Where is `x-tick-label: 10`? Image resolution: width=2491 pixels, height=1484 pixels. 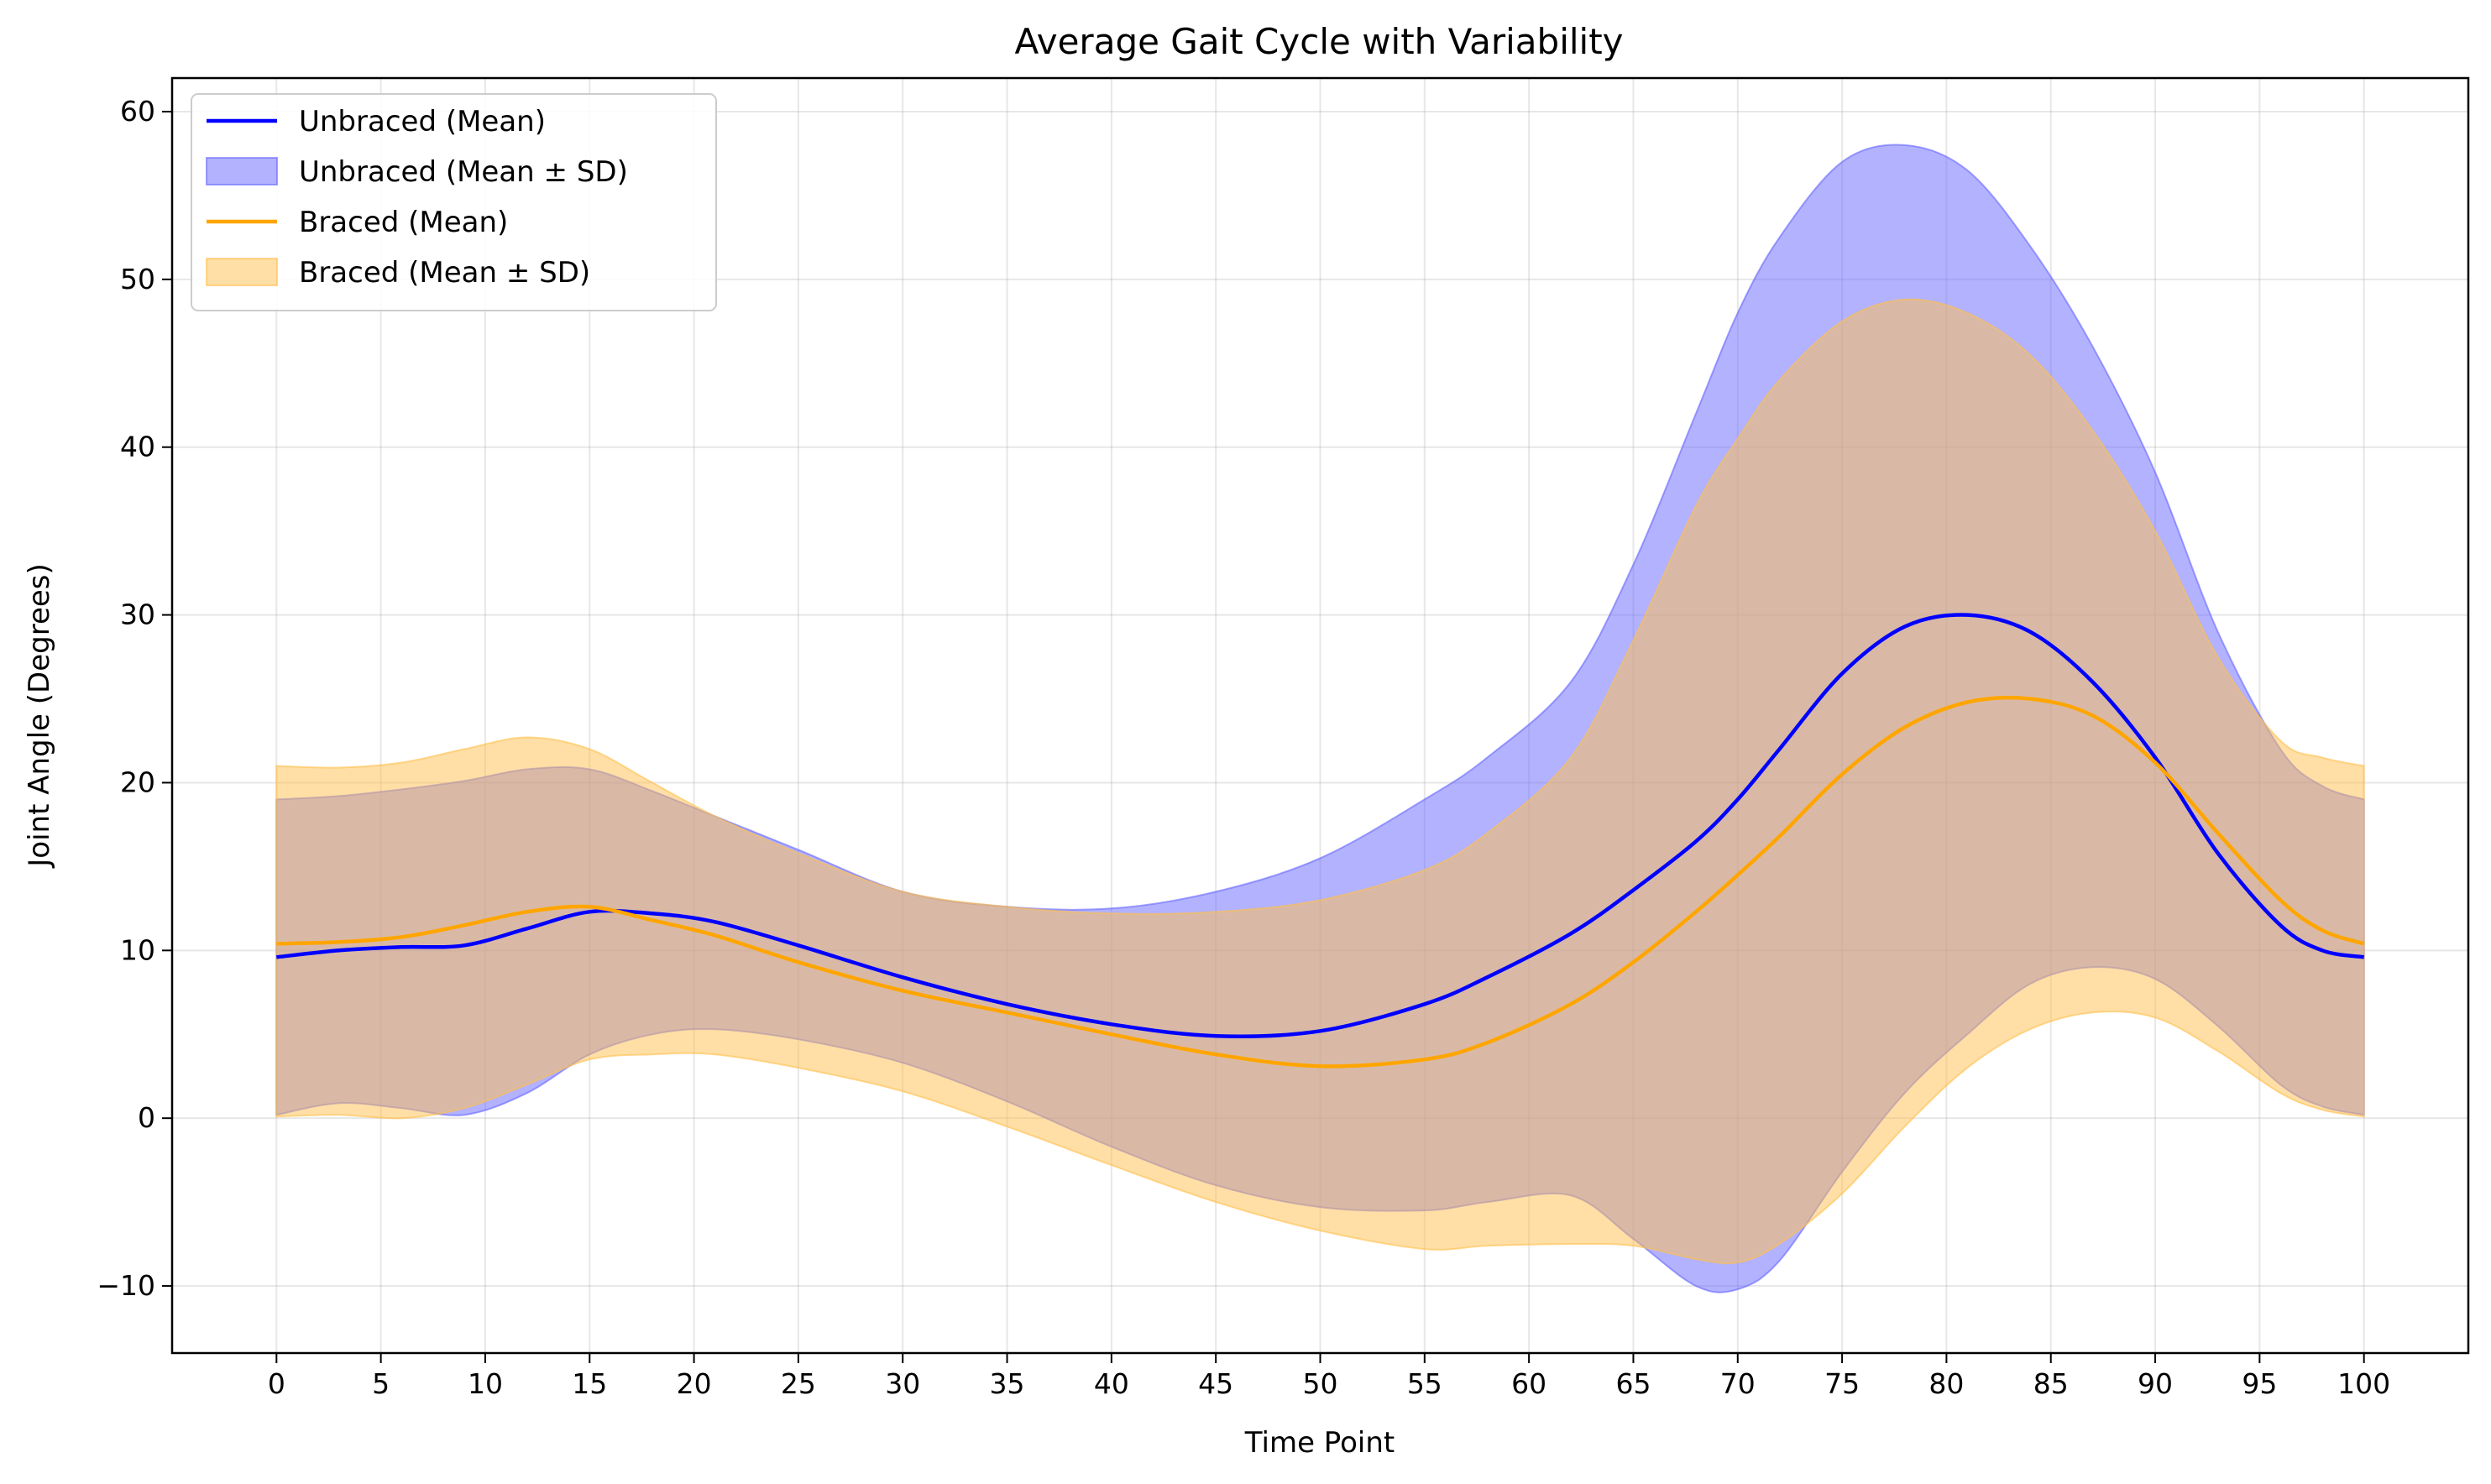
x-tick-label: 10 is located at coordinates (486, 1383).